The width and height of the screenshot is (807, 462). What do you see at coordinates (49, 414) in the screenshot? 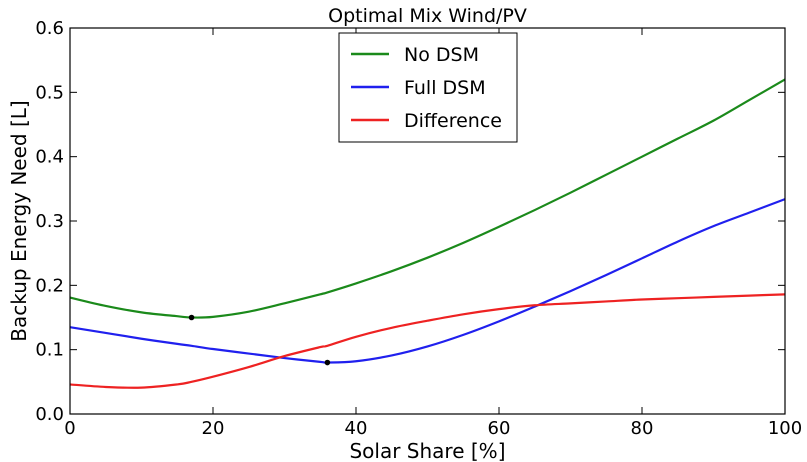
I see `y-tick-label: 0.0` at bounding box center [49, 414].